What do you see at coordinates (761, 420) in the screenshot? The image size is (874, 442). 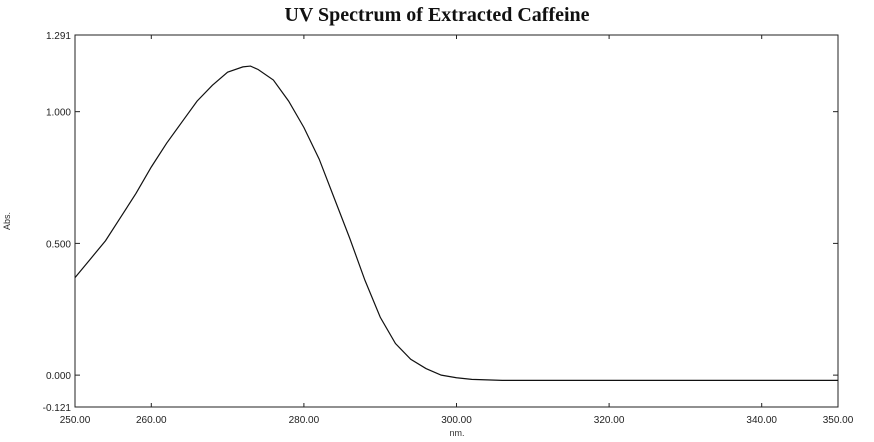 I see `x-tick-label: 340.00` at bounding box center [761, 420].